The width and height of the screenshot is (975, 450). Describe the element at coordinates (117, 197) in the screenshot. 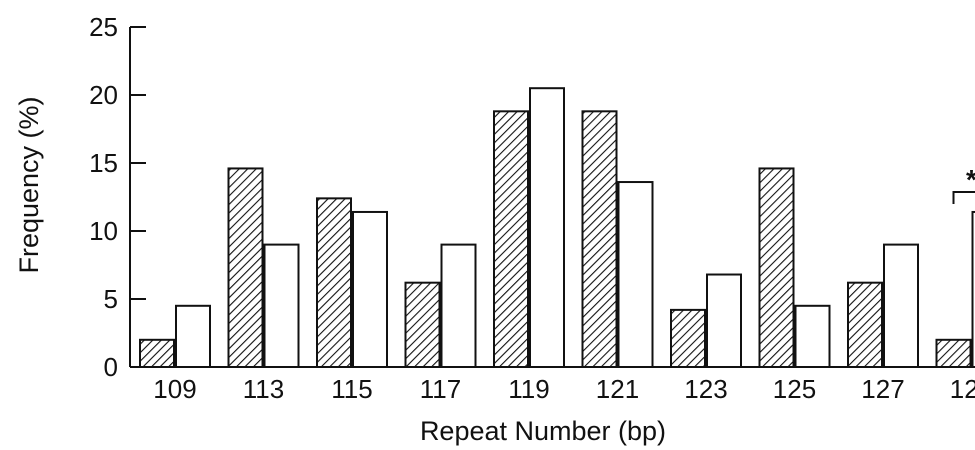

I see `y-axis: 0 5 10 15 20 25` at that location.